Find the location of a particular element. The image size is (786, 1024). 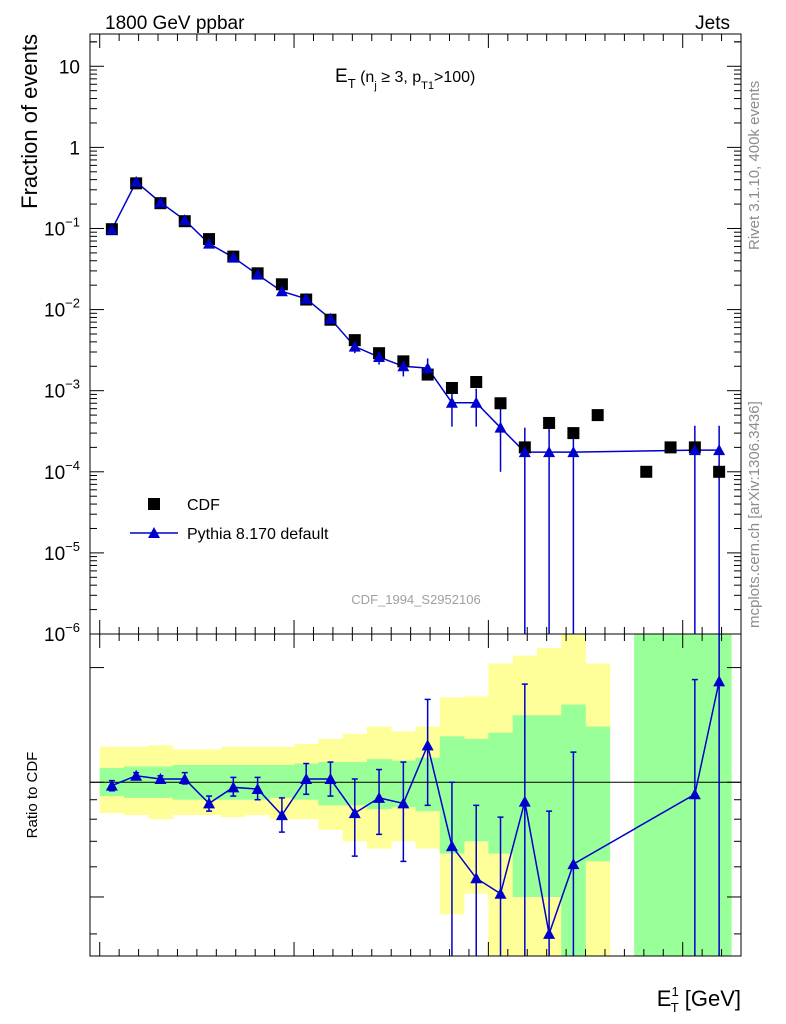

main-panel-title: ET (nj ≥ 3, pT1>100) is located at coordinates (405, 79).